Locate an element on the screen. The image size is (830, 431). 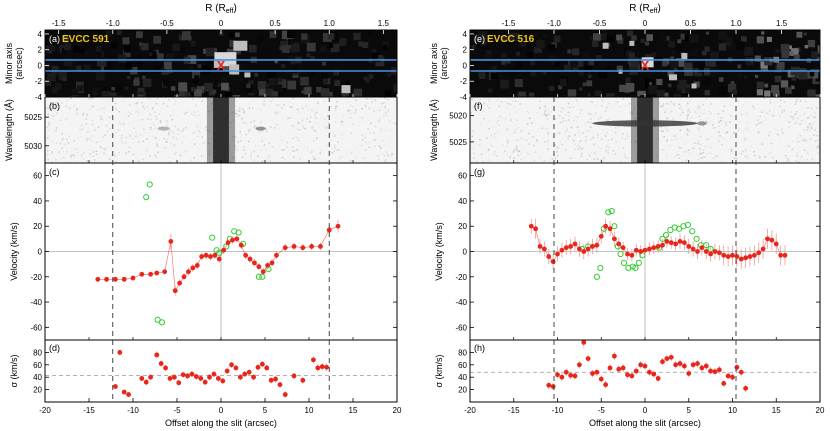
image-tick-label: 2 is located at coordinates (40, 50).